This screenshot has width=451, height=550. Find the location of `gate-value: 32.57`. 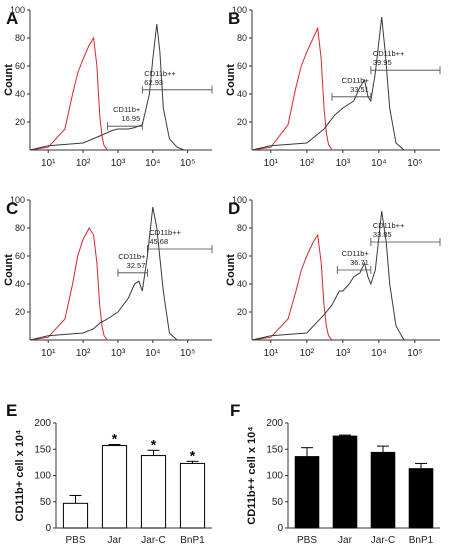

gate-value: 32.57 is located at coordinates (136, 265).